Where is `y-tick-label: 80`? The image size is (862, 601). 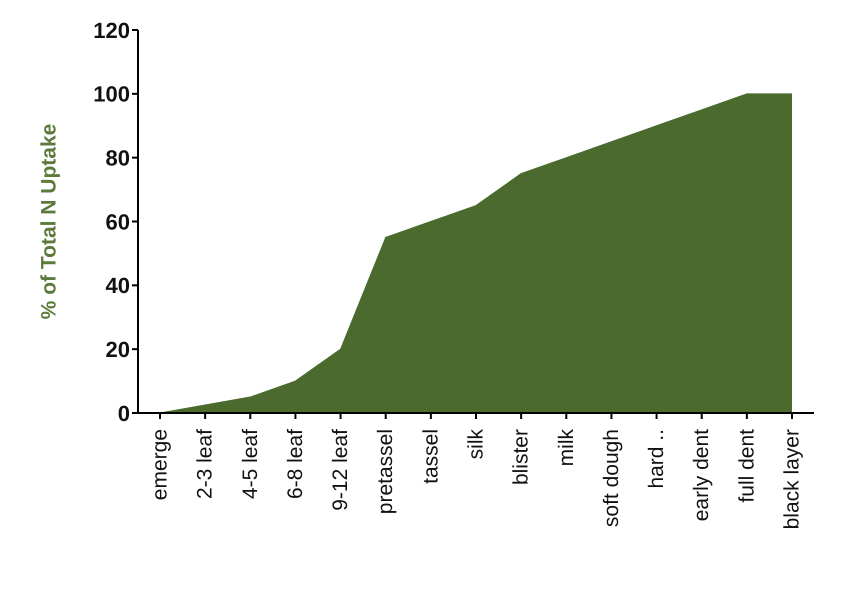
y-tick-label: 80 is located at coordinates (118, 157).